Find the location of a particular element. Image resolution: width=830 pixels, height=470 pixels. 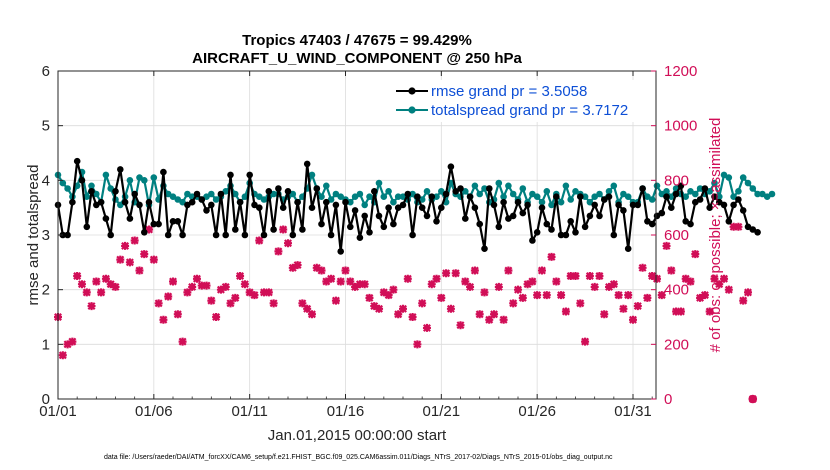

x-tick-label: 01/16 is located at coordinates (346, 411).